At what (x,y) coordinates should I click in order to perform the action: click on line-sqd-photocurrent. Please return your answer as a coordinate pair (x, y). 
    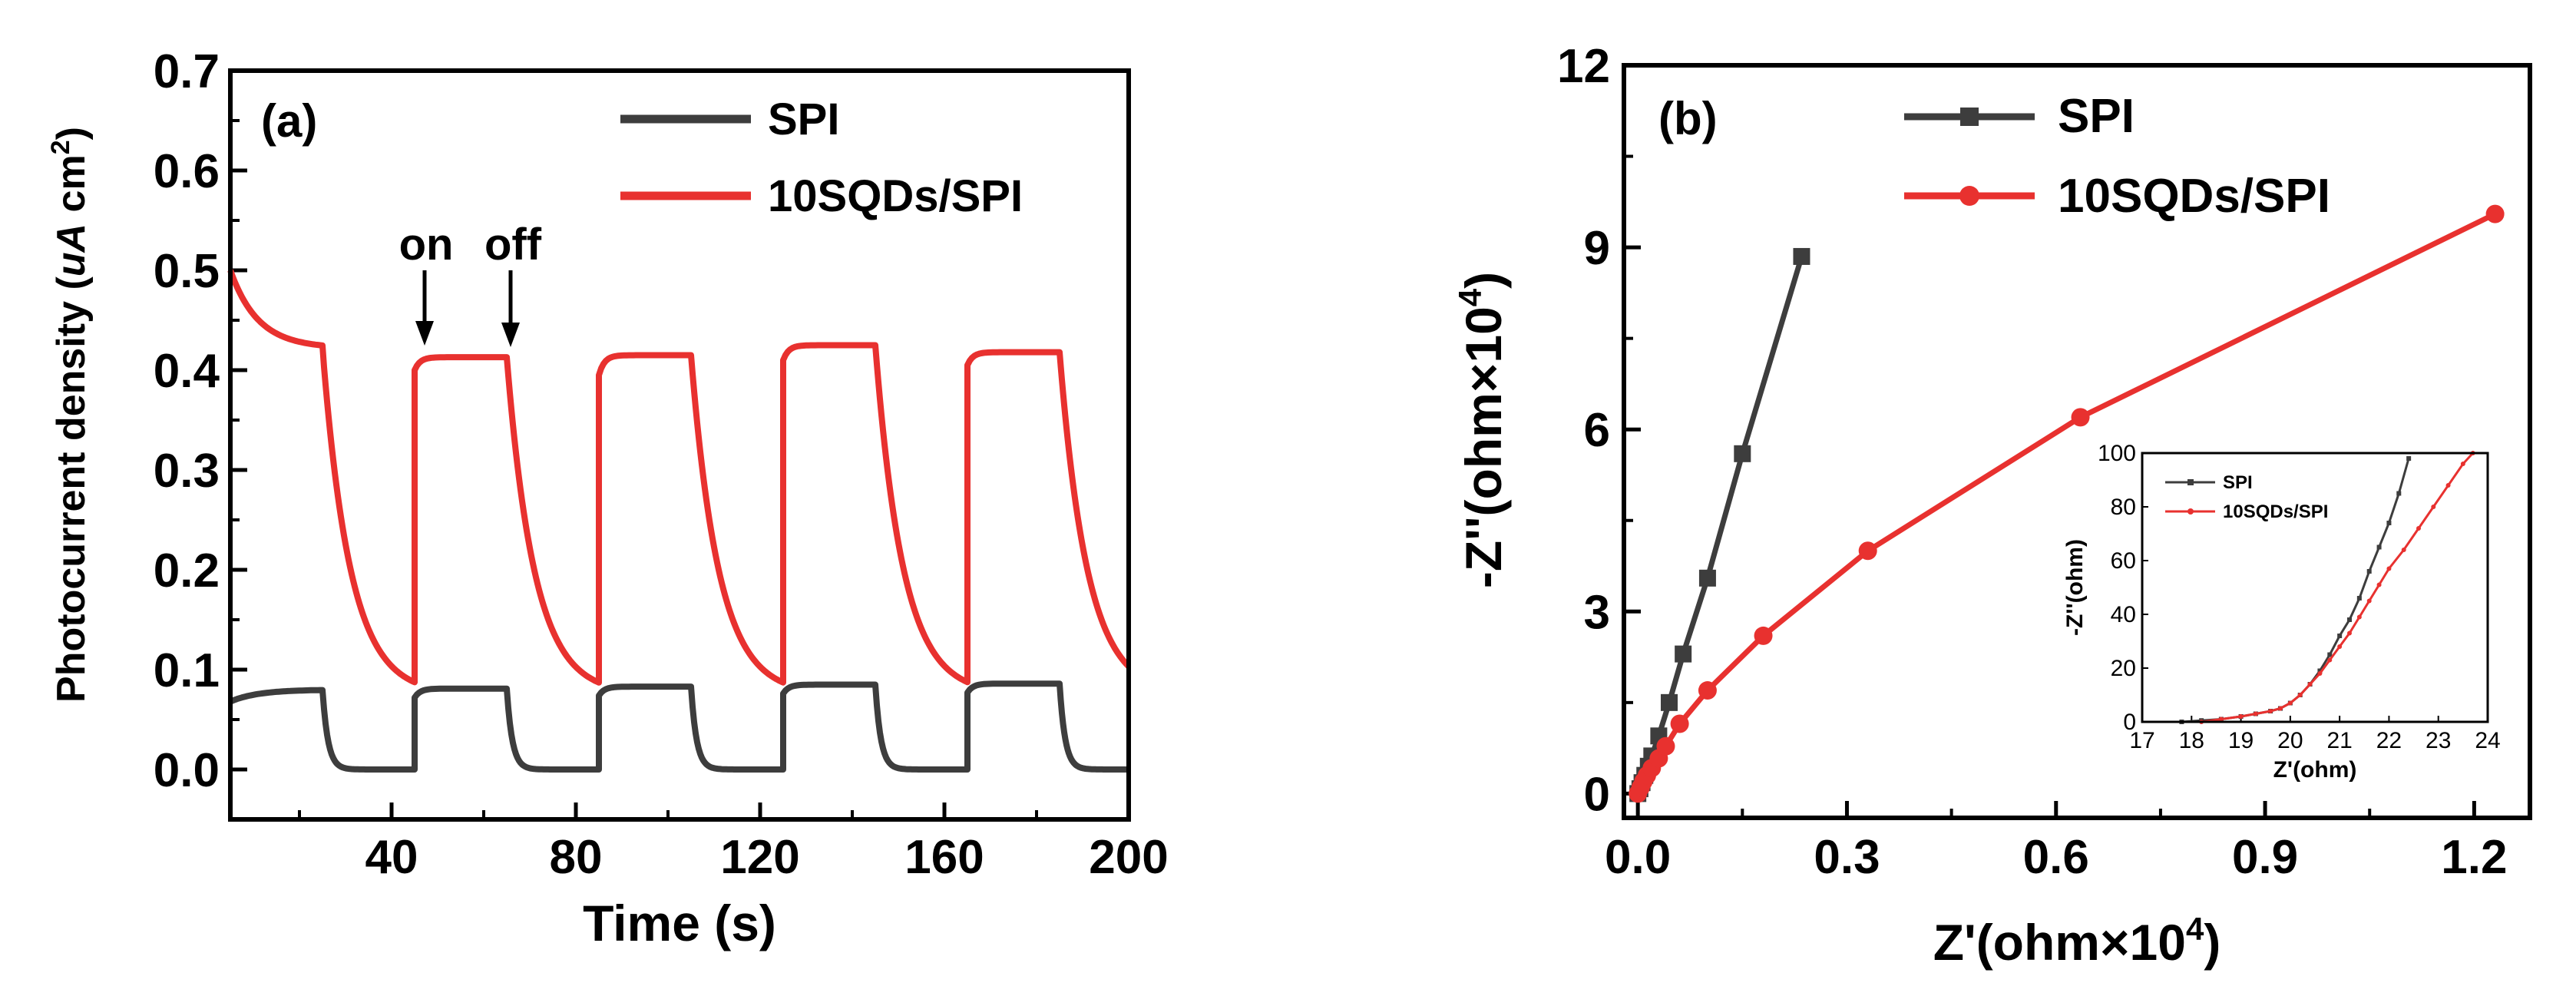
    Looking at the image, I should click on (679, 478).